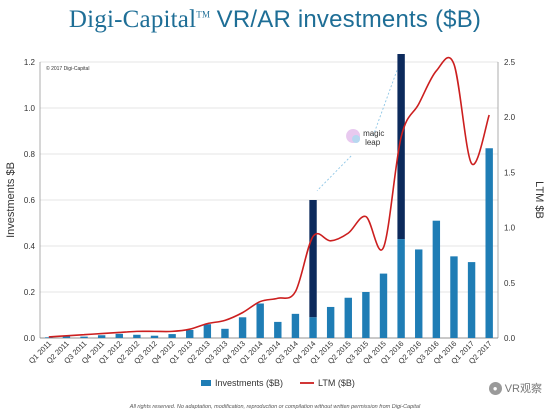  I want to click on chart-title: Digi-CapitalTM VR/AR investments ($B), so click(275, 20).